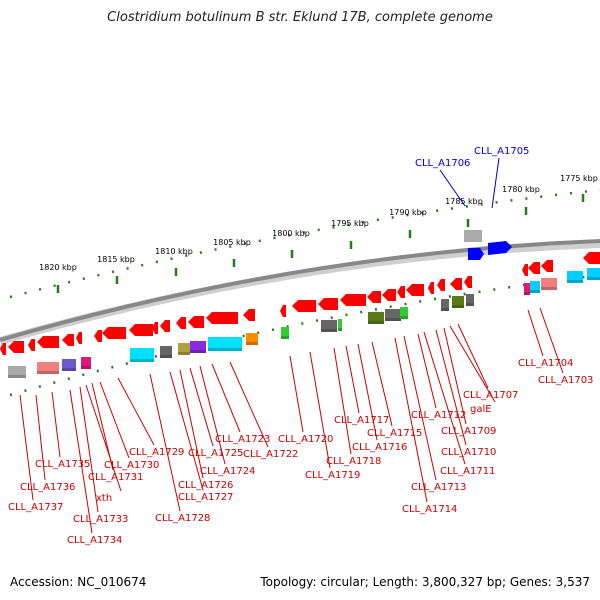  I want to click on gene-label: CLL_A1727, so click(205, 497).